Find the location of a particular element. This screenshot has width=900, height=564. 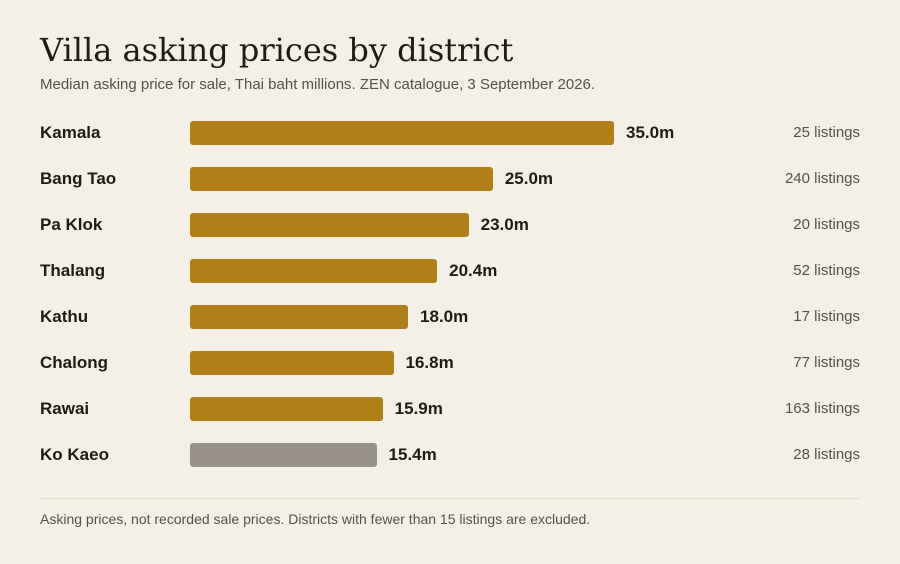

bar-row: Bang Tao 25.0m 240 listings is located at coordinates (450, 179).